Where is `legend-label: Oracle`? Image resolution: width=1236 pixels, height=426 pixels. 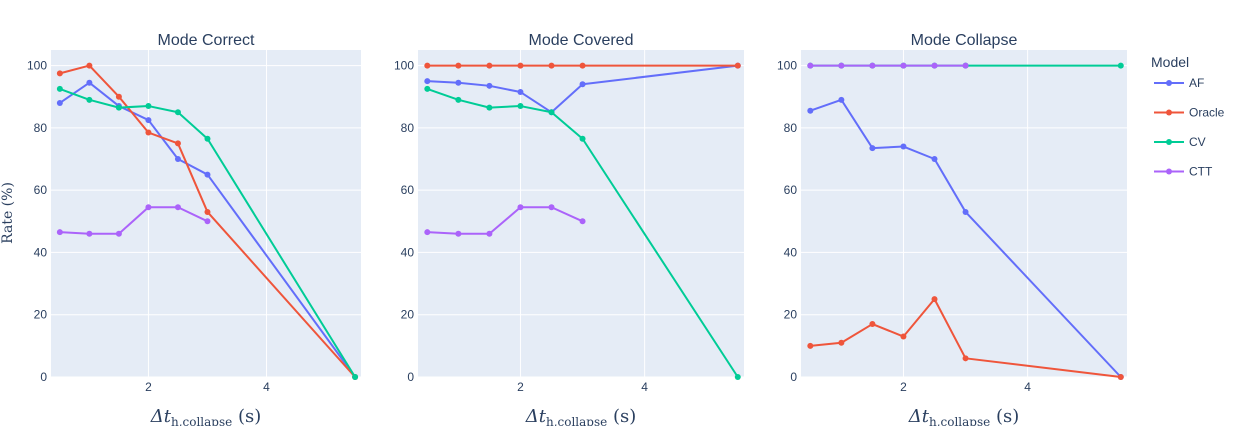
legend-label: Oracle is located at coordinates (1207, 113).